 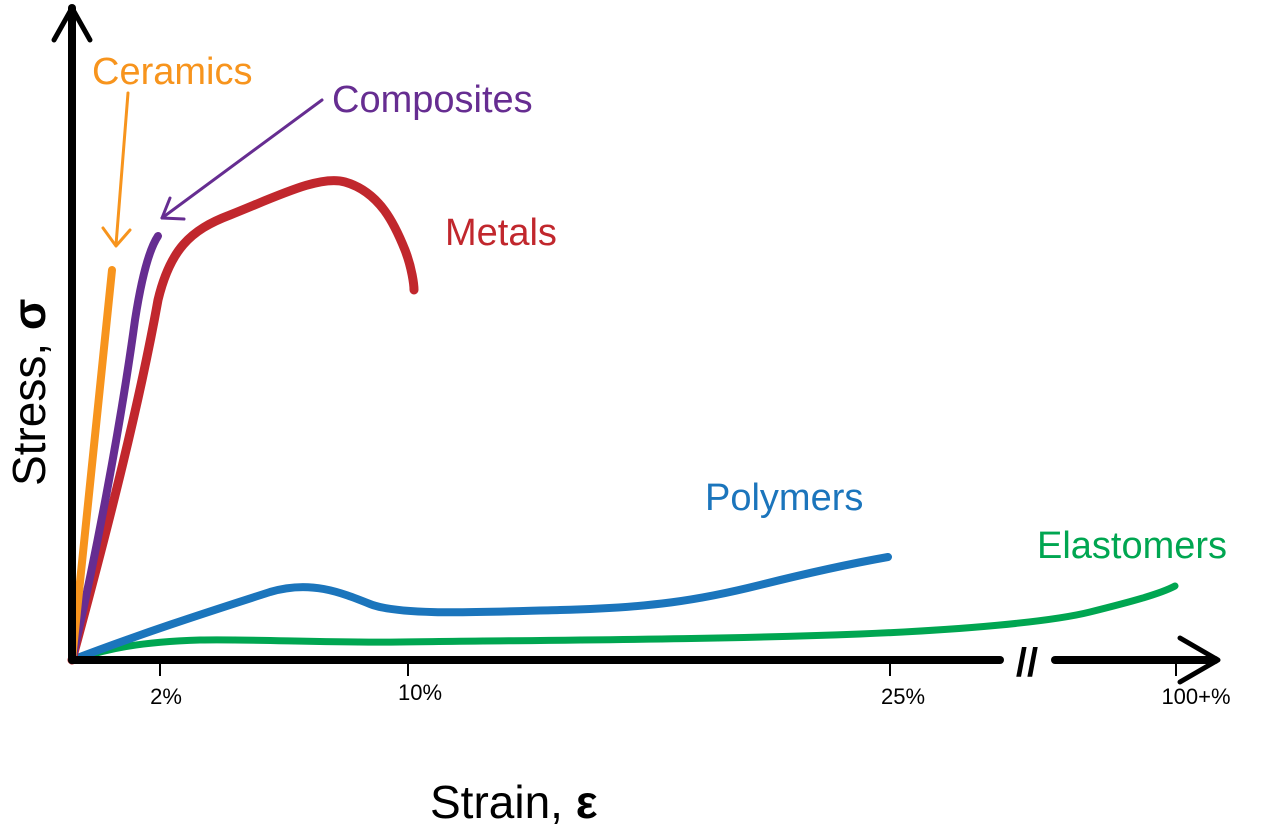 I want to click on axis-break: //, so click(x=1027, y=663).